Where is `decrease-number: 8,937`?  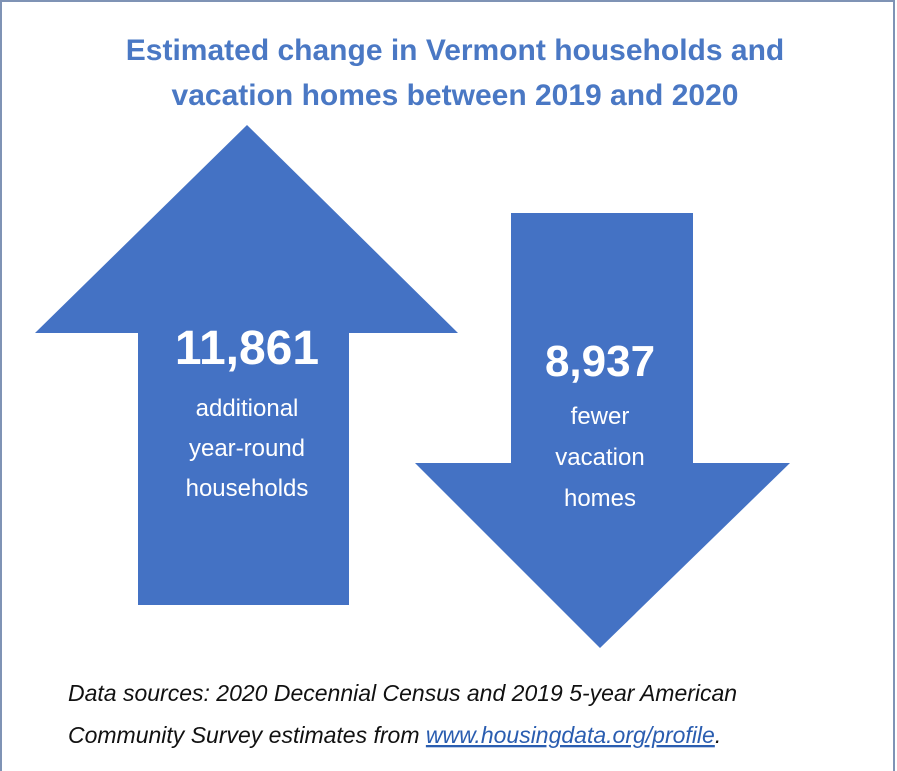
decrease-number: 8,937 is located at coordinates (600, 361).